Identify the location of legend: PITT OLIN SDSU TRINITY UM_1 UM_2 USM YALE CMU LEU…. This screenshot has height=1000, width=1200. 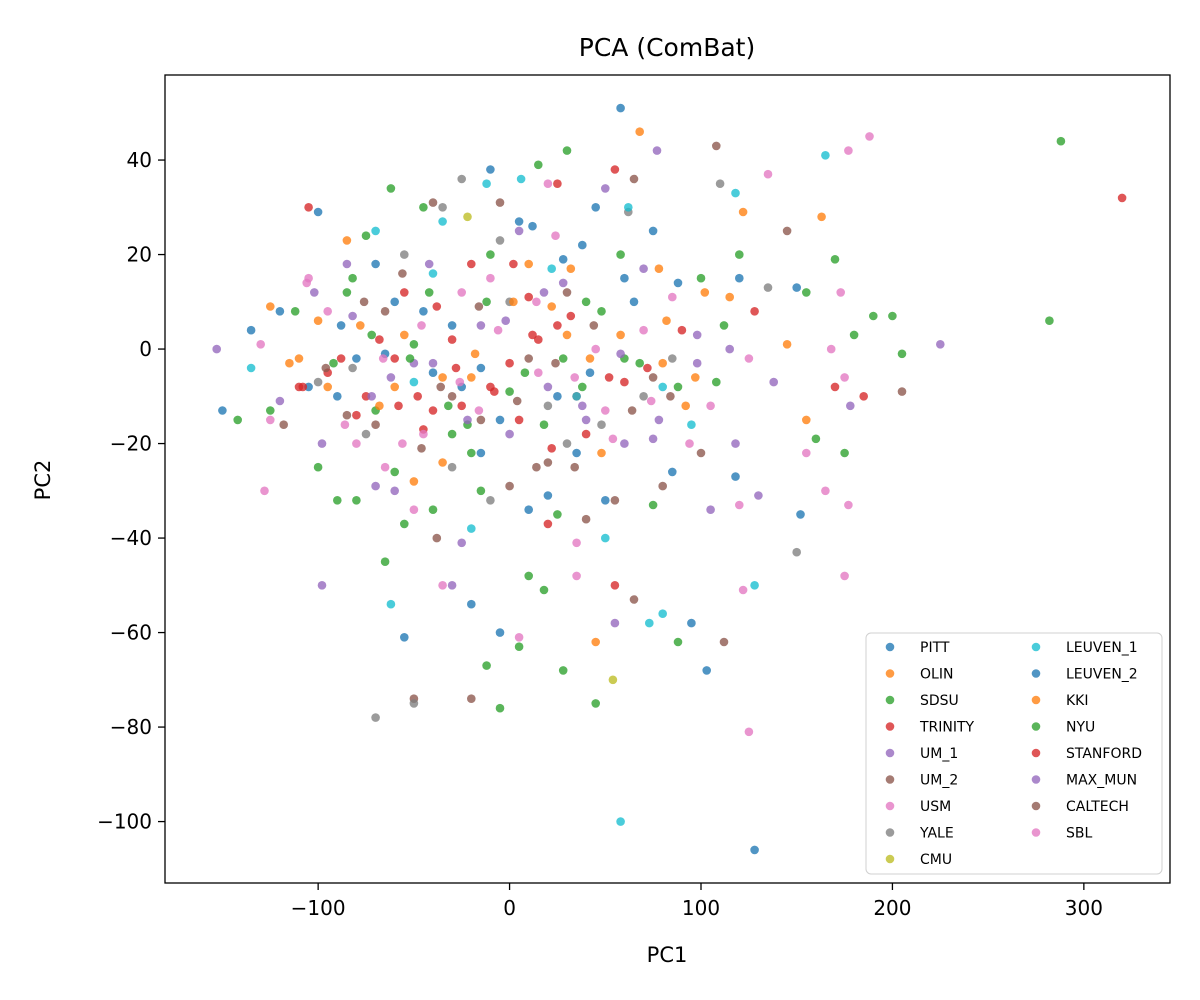
(1014, 753).